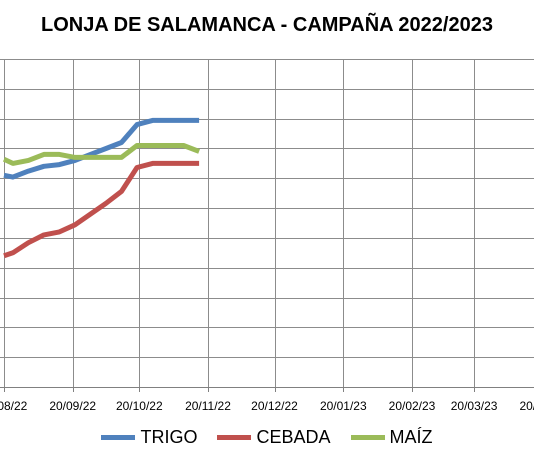  What do you see at coordinates (101, 209) in the screenshot?
I see `series-line-cebada` at bounding box center [101, 209].